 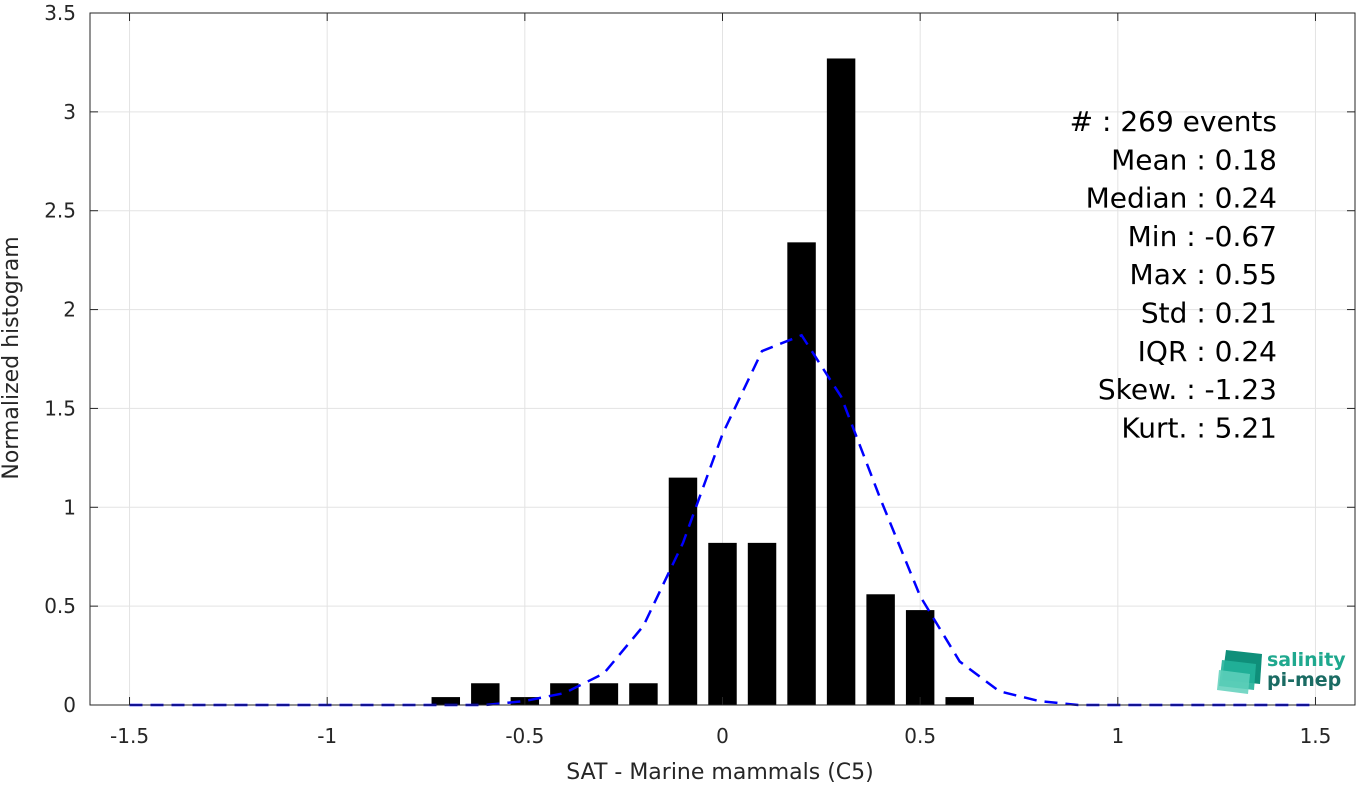 What do you see at coordinates (60, 13) in the screenshot?
I see `y-tick-label: 3.5` at bounding box center [60, 13].